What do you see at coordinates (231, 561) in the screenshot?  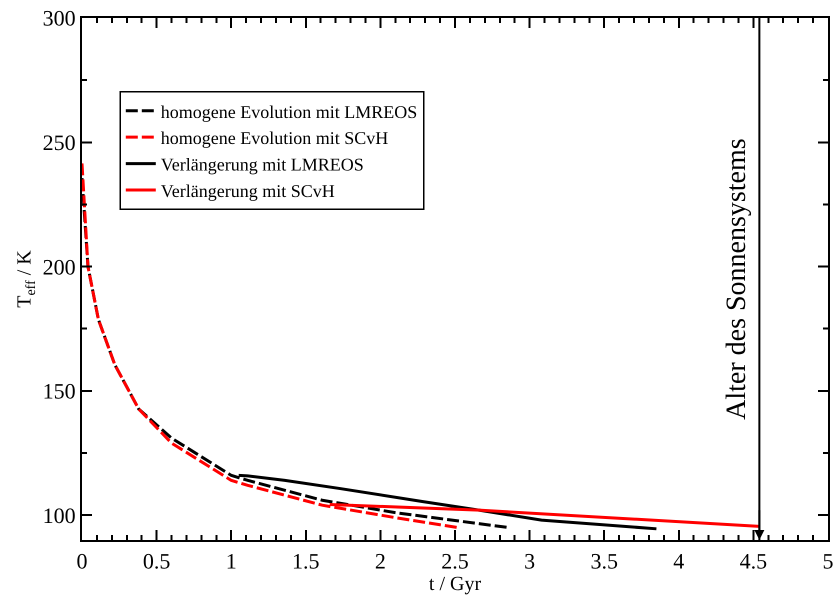 I see `x-tick-label: 1` at bounding box center [231, 561].